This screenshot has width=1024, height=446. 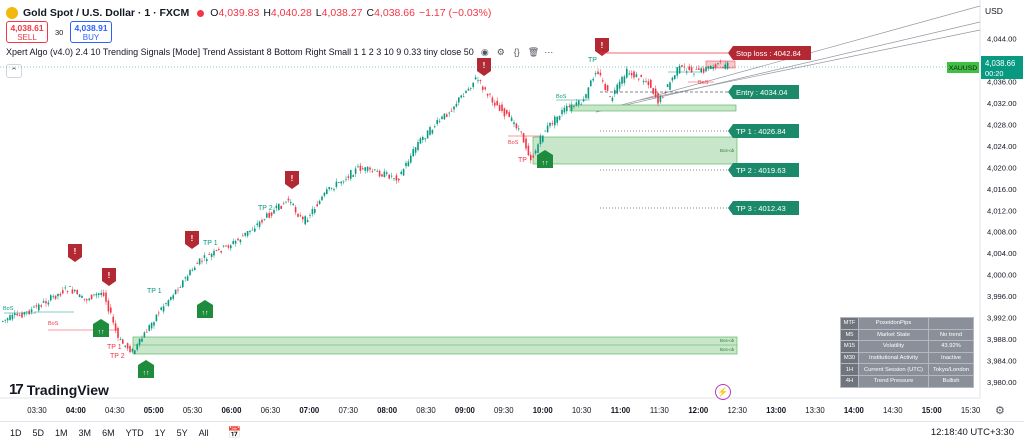 What do you see at coordinates (723, 392) in the screenshot?
I see `lightning-icon: ⚡` at bounding box center [723, 392].